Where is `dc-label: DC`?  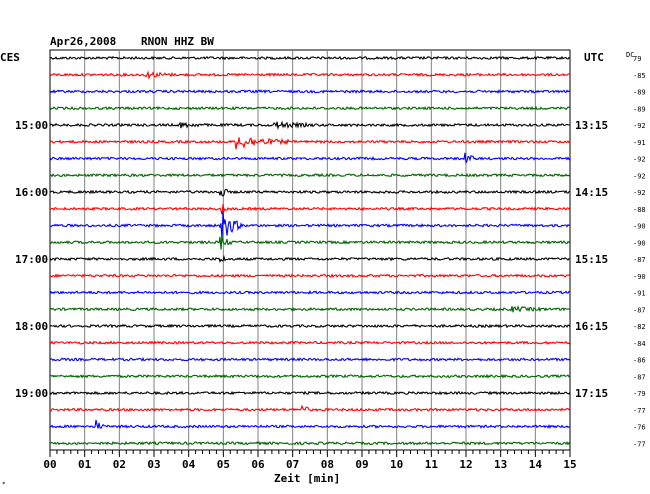
dc-label: DC is located at coordinates (630, 55).